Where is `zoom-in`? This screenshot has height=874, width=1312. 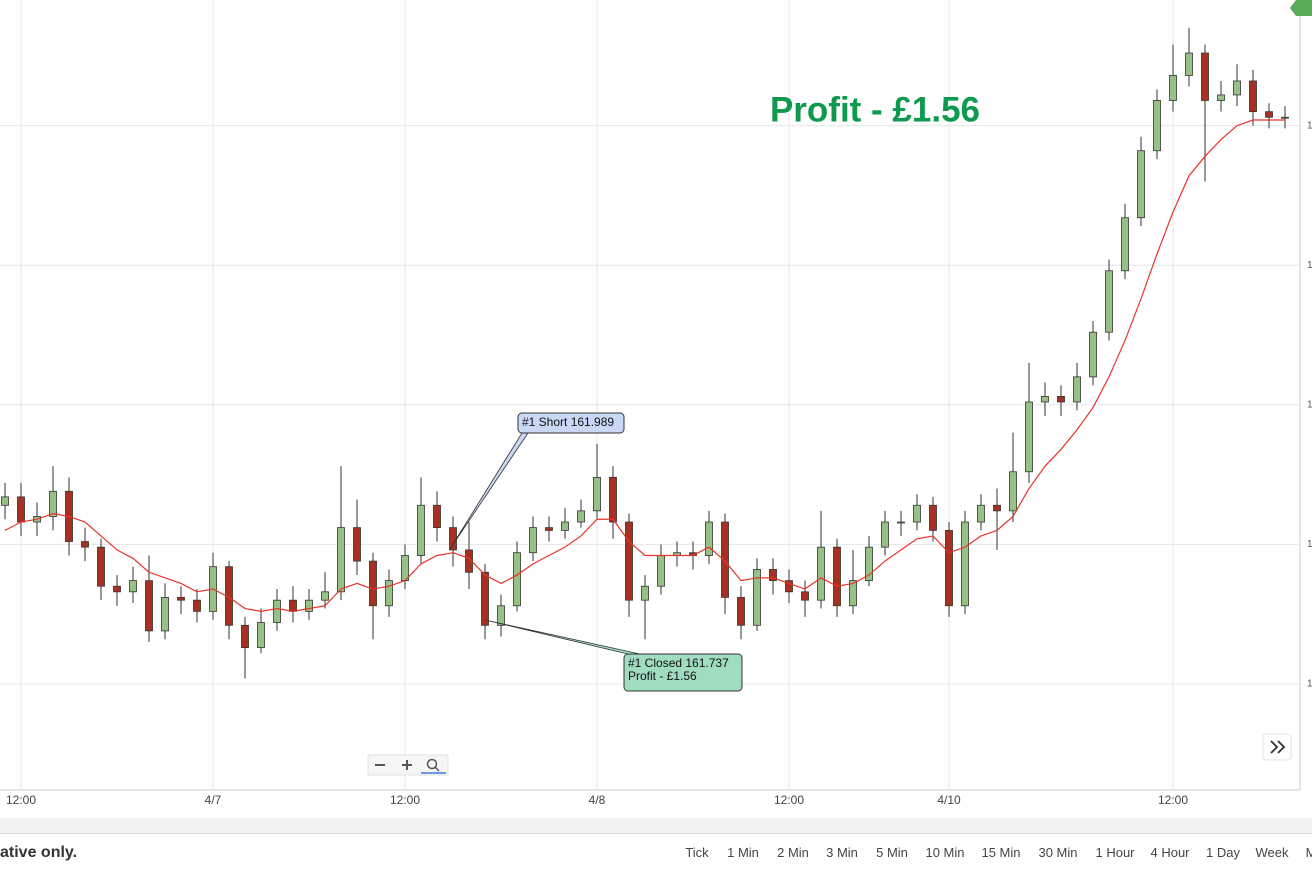
zoom-in is located at coordinates (407, 765).